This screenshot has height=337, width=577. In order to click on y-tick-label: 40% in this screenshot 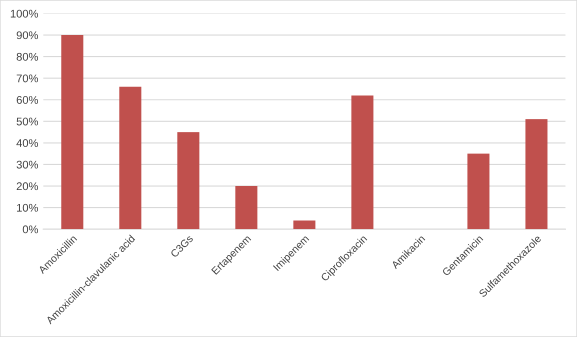, I will do `click(27, 143)`.